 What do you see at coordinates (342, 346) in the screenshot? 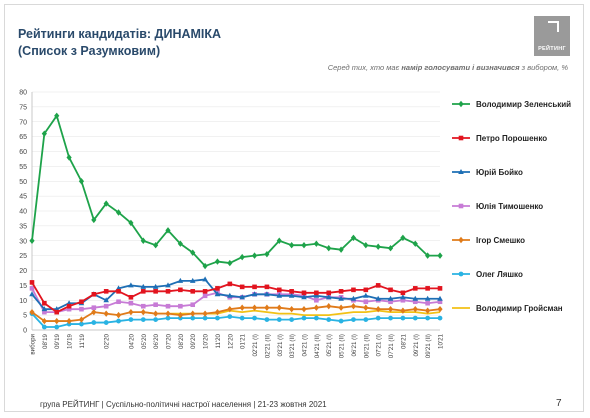
I see `x-tick-label: 05'21 (II)` at bounding box center [342, 346].